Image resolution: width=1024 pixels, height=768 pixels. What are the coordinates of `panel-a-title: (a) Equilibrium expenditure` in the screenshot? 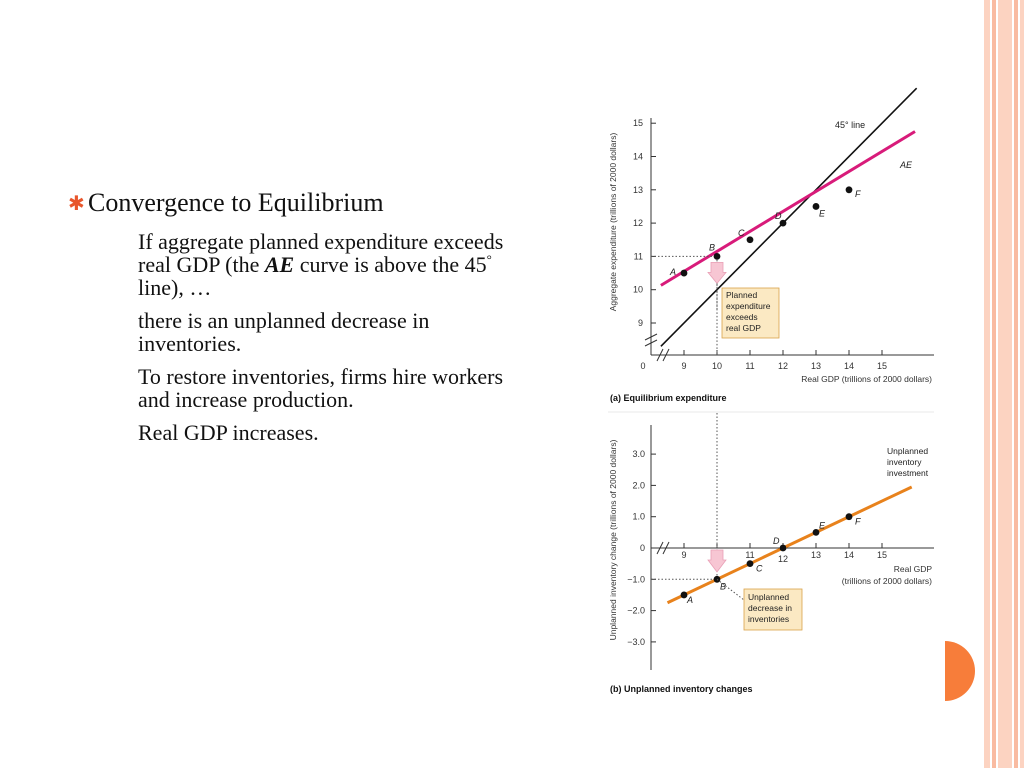 It's located at (668, 398).